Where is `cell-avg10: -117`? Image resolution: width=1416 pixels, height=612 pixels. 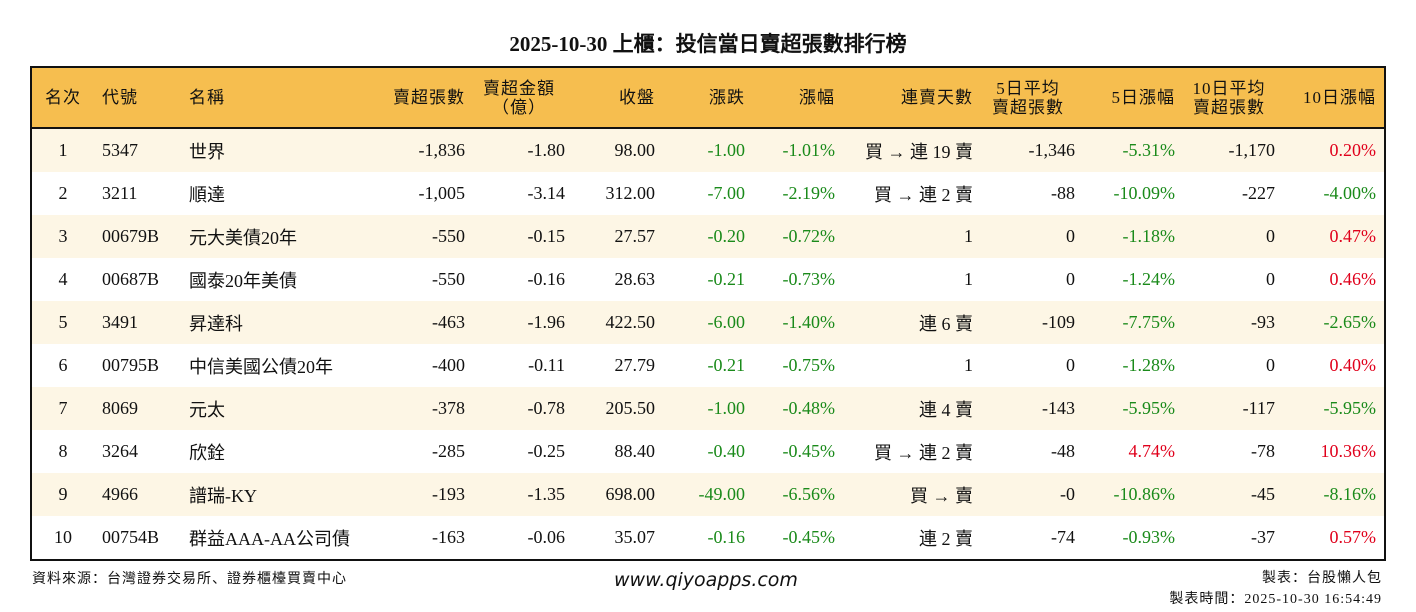 cell-avg10: -117 is located at coordinates (1258, 408).